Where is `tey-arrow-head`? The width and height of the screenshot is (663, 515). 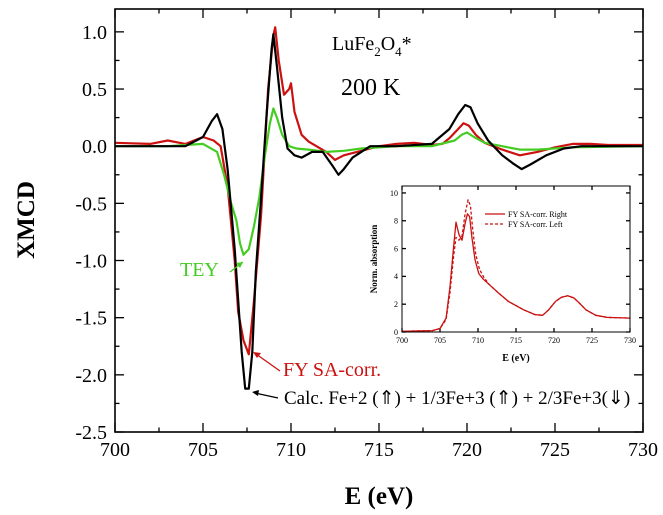 tey-arrow-head is located at coordinates (239, 265).